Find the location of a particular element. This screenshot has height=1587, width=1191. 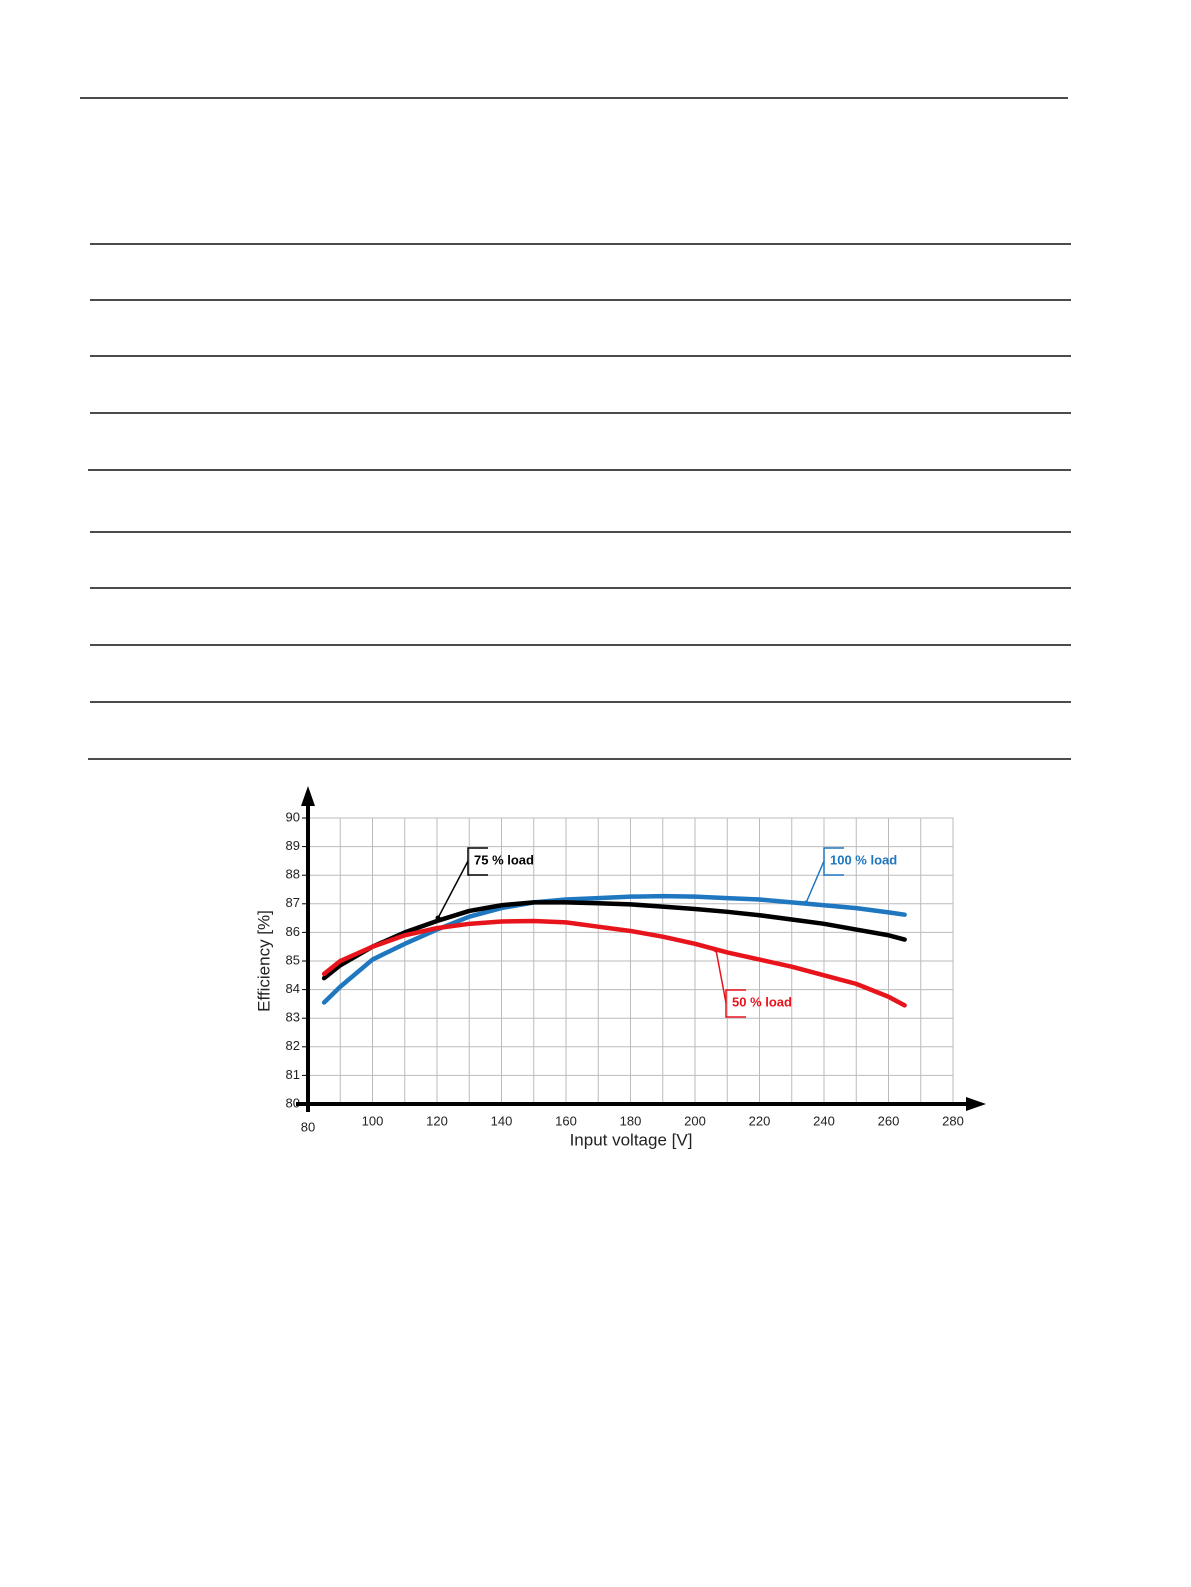

y-tick-label: 82 is located at coordinates (293, 1045).